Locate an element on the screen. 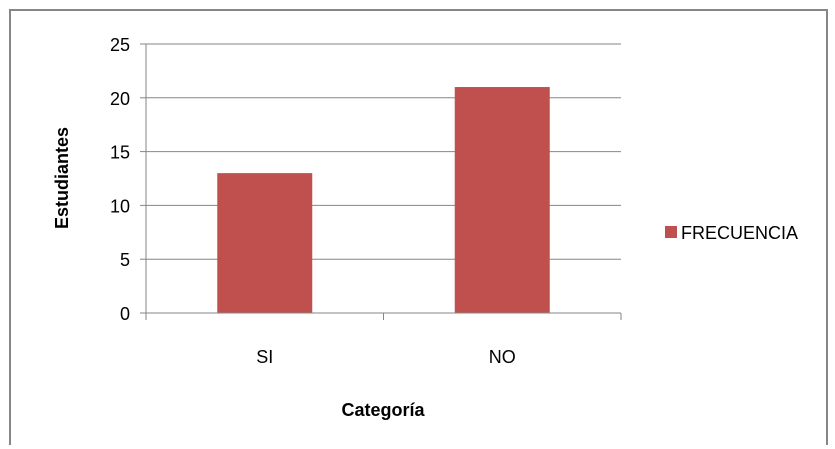 Image resolution: width=835 pixels, height=449 pixels. y-tick-label: 25 is located at coordinates (120, 45).